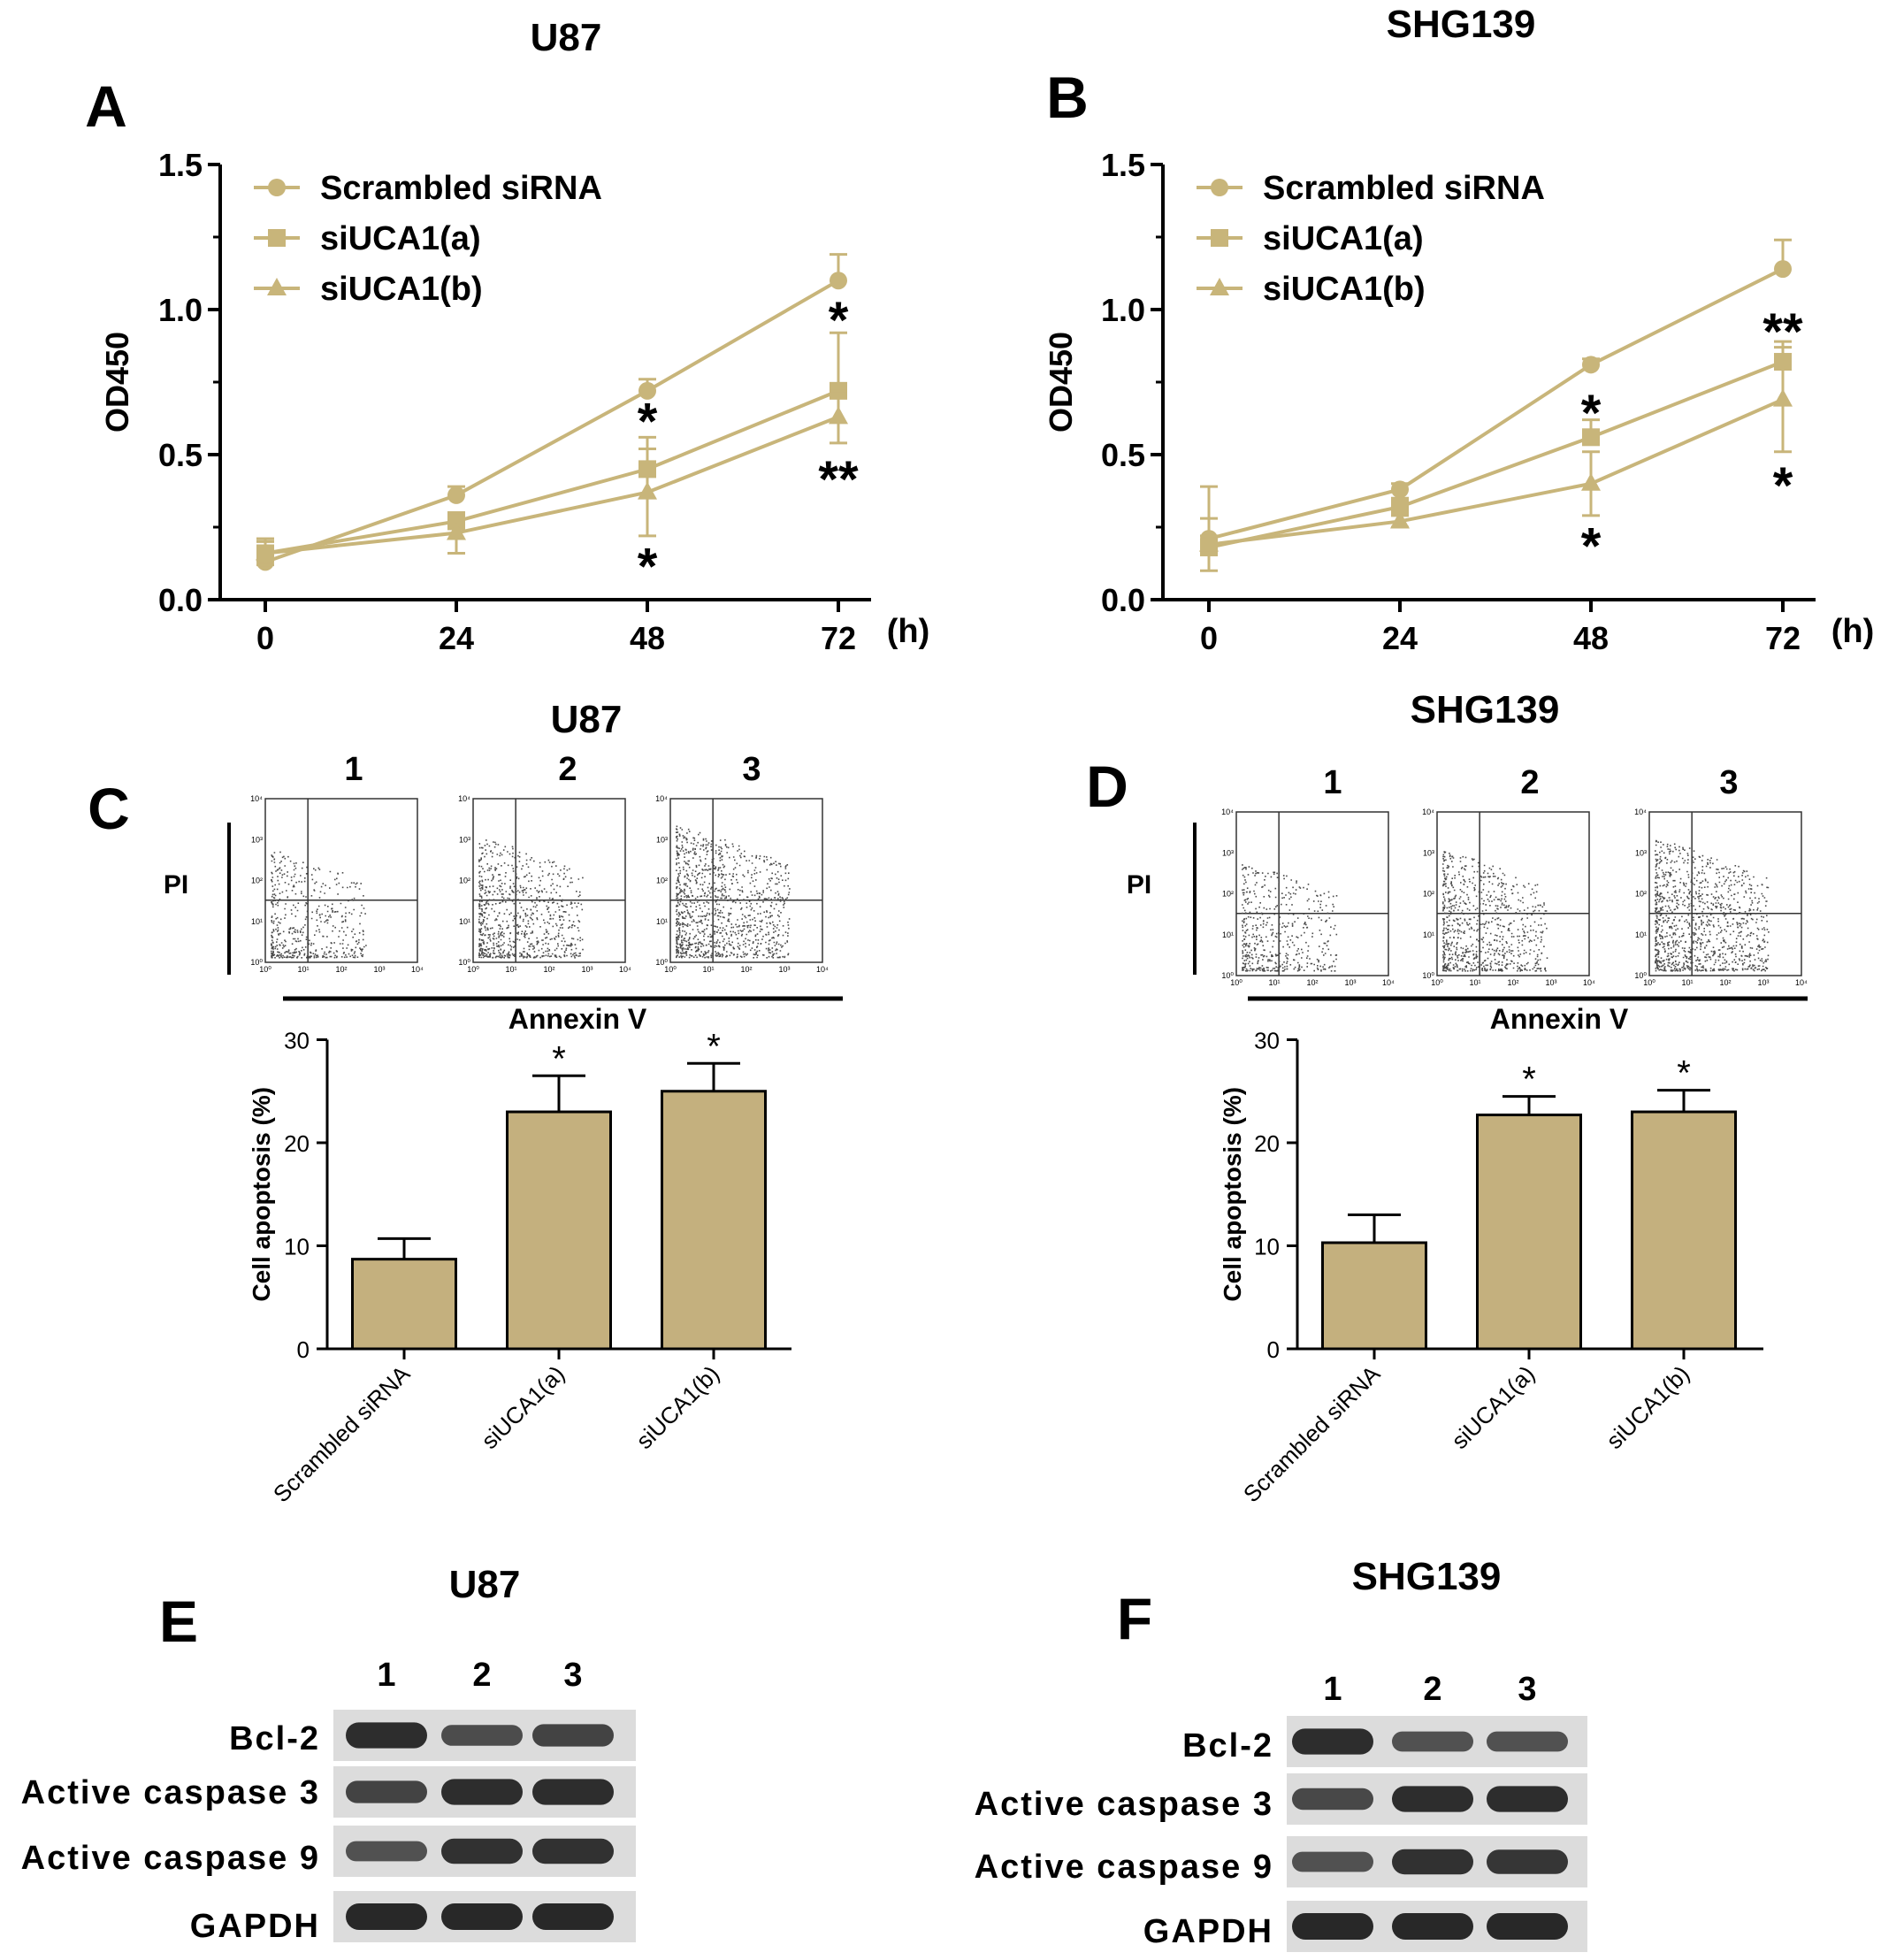  What do you see at coordinates (400, 239) in the screenshot?
I see `legend-label: siUCA1(a)` at bounding box center [400, 239].